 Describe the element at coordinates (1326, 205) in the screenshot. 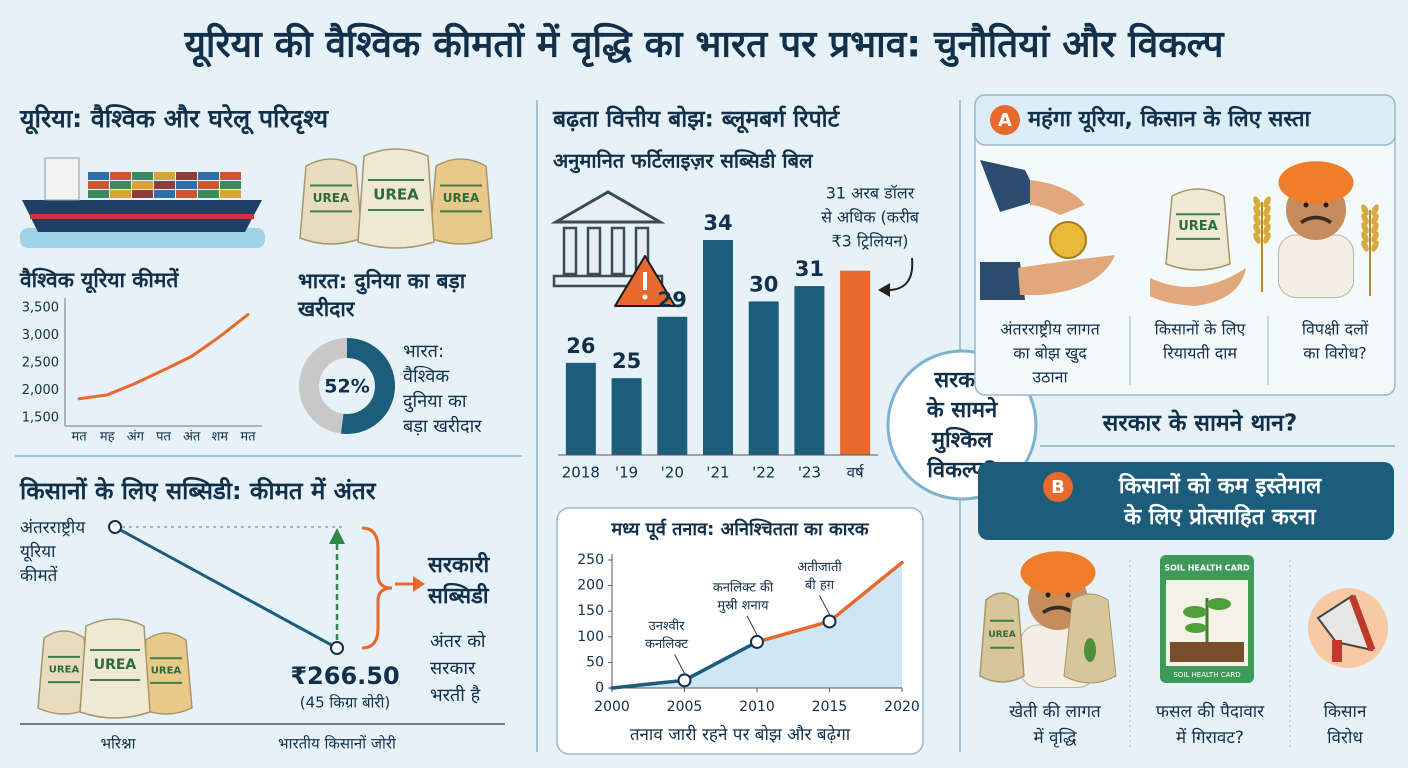

I see `eye` at that location.